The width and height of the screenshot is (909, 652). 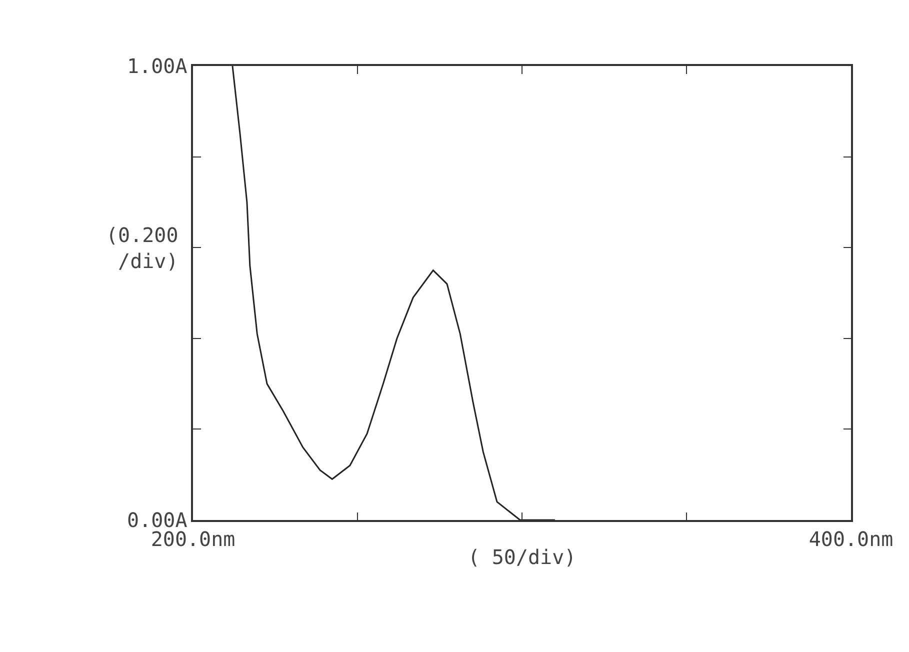 I want to click on y-axis-title: (0.200 /div), so click(x=142, y=248).